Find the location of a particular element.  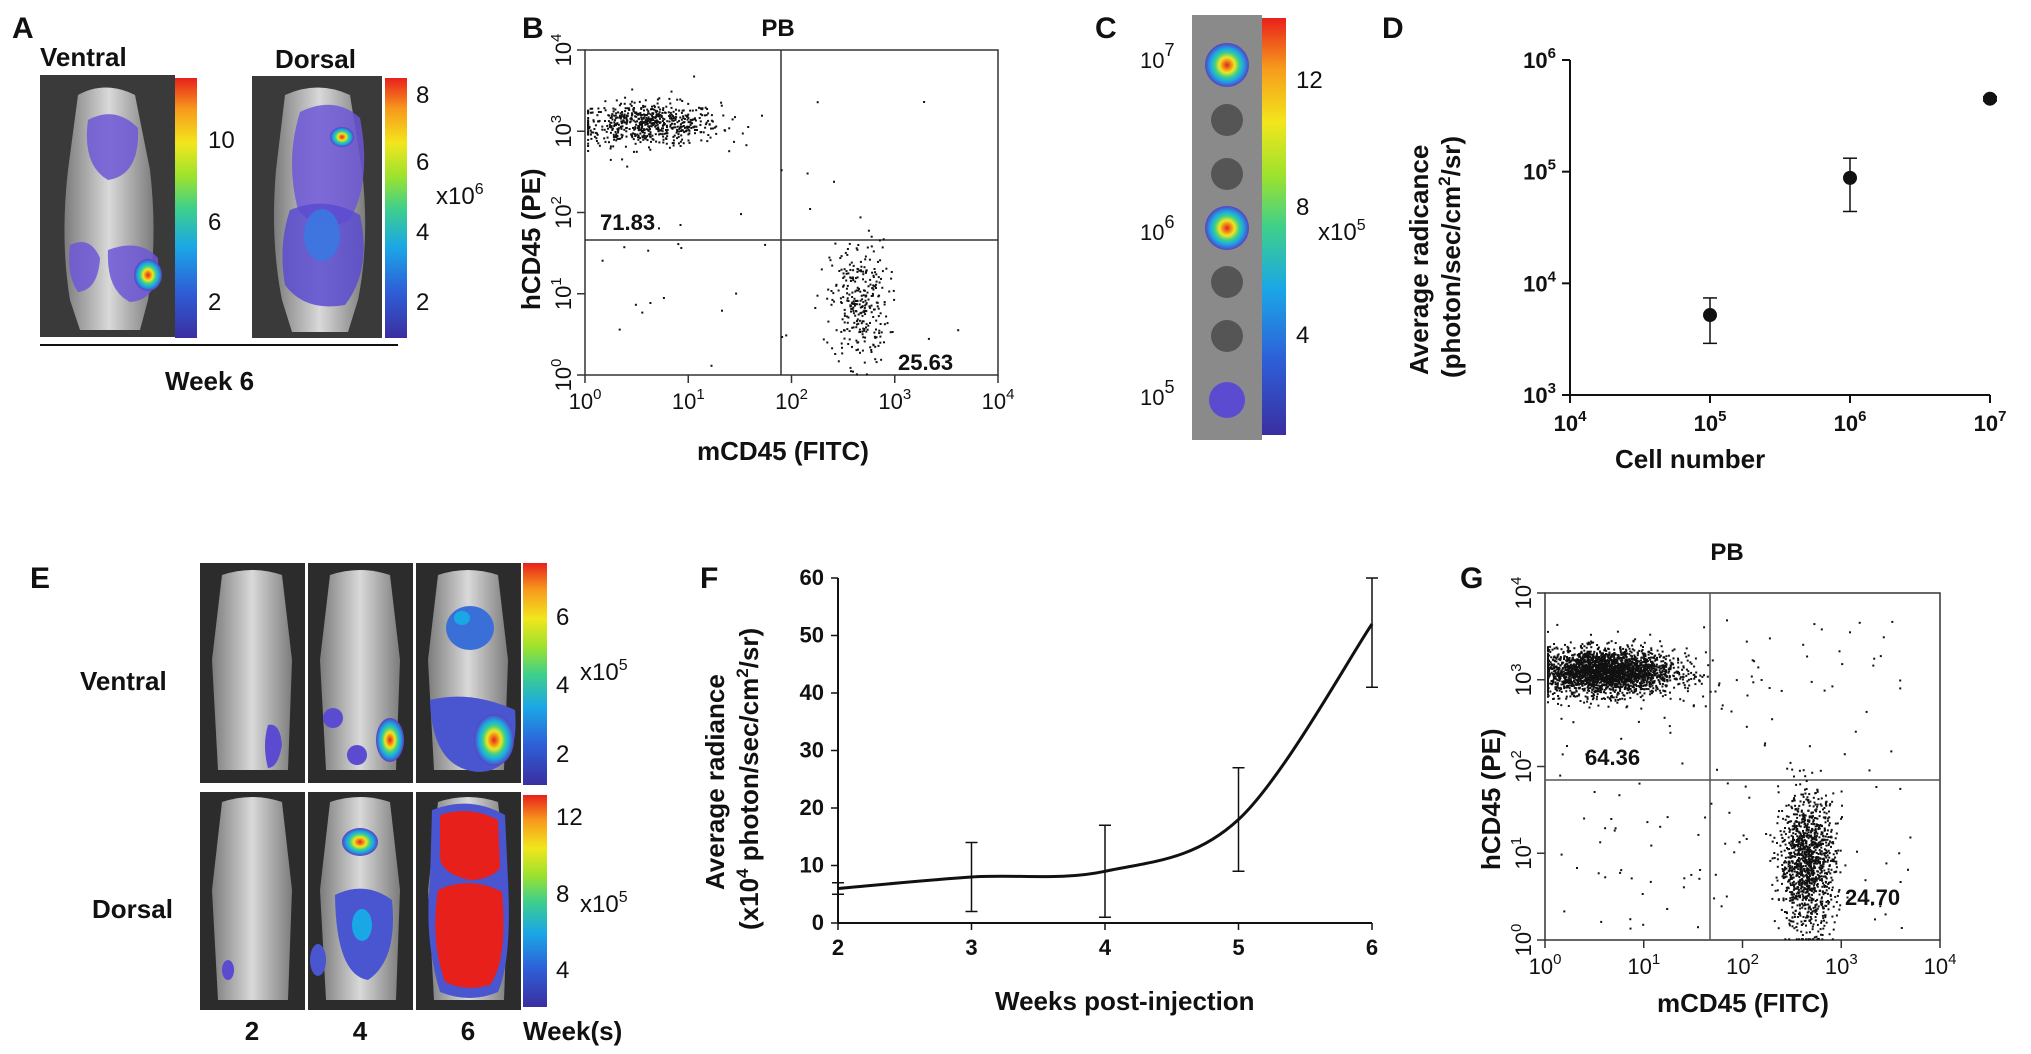

panel-b-title: PB is located at coordinates (777, 28).